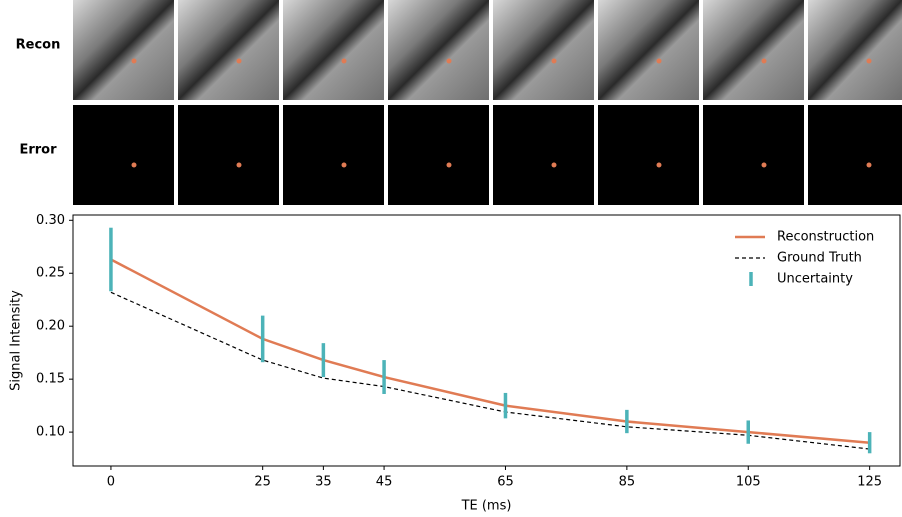  Describe the element at coordinates (50, 326) in the screenshot. I see `y-tick-label: 0.20` at that location.